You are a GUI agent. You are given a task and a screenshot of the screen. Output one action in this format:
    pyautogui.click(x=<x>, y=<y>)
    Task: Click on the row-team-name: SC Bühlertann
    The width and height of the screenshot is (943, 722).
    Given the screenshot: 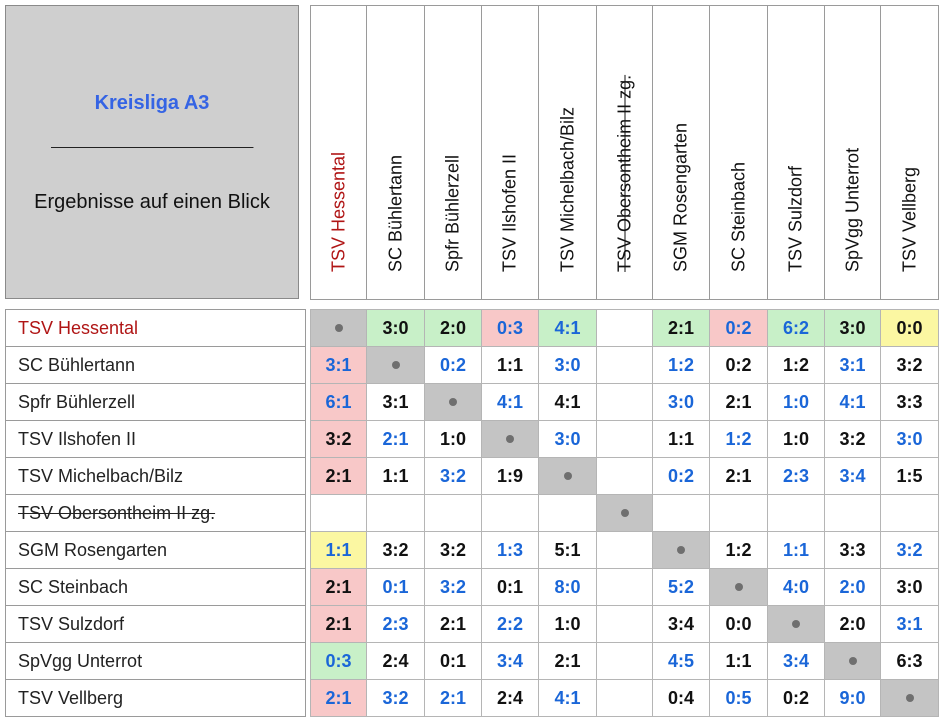 What is the action you would take?
    pyautogui.click(x=155, y=365)
    